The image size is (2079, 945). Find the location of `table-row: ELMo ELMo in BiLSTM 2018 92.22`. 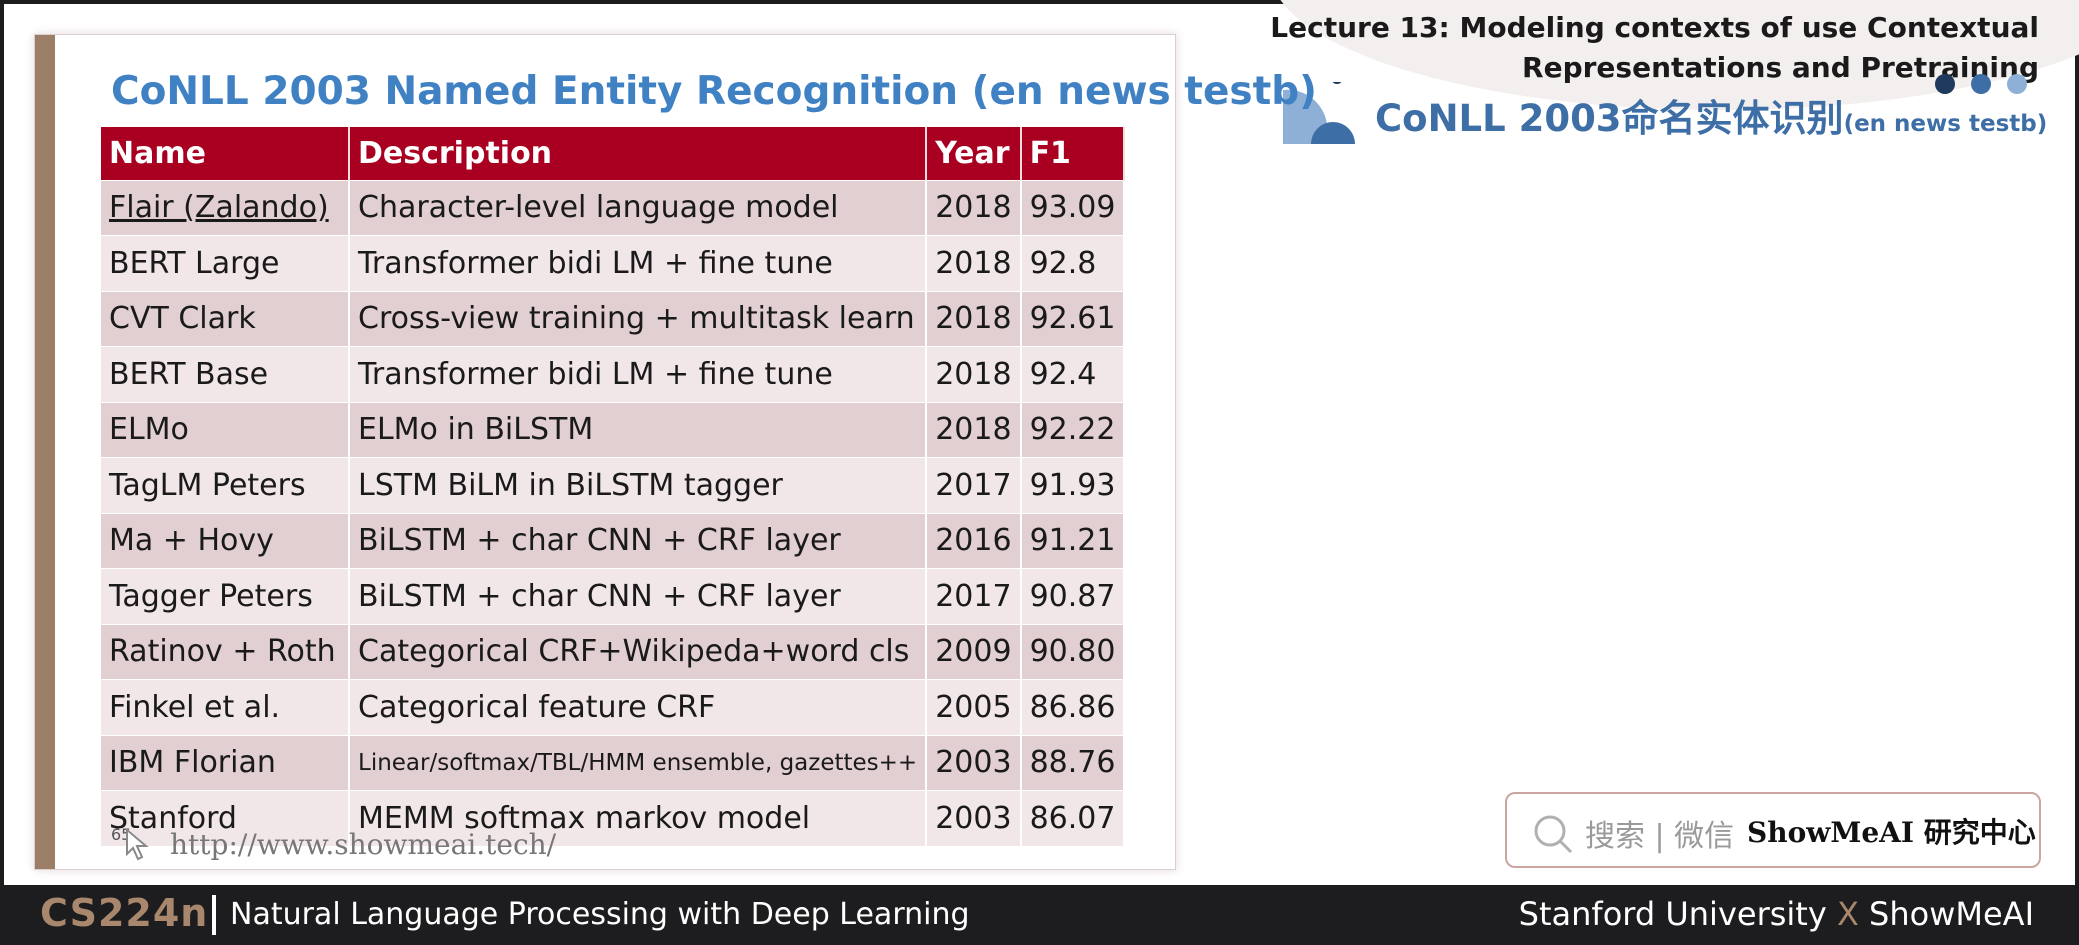

table-row: ELMo ELMo in BiLSTM 2018 92.22 is located at coordinates (613, 429).